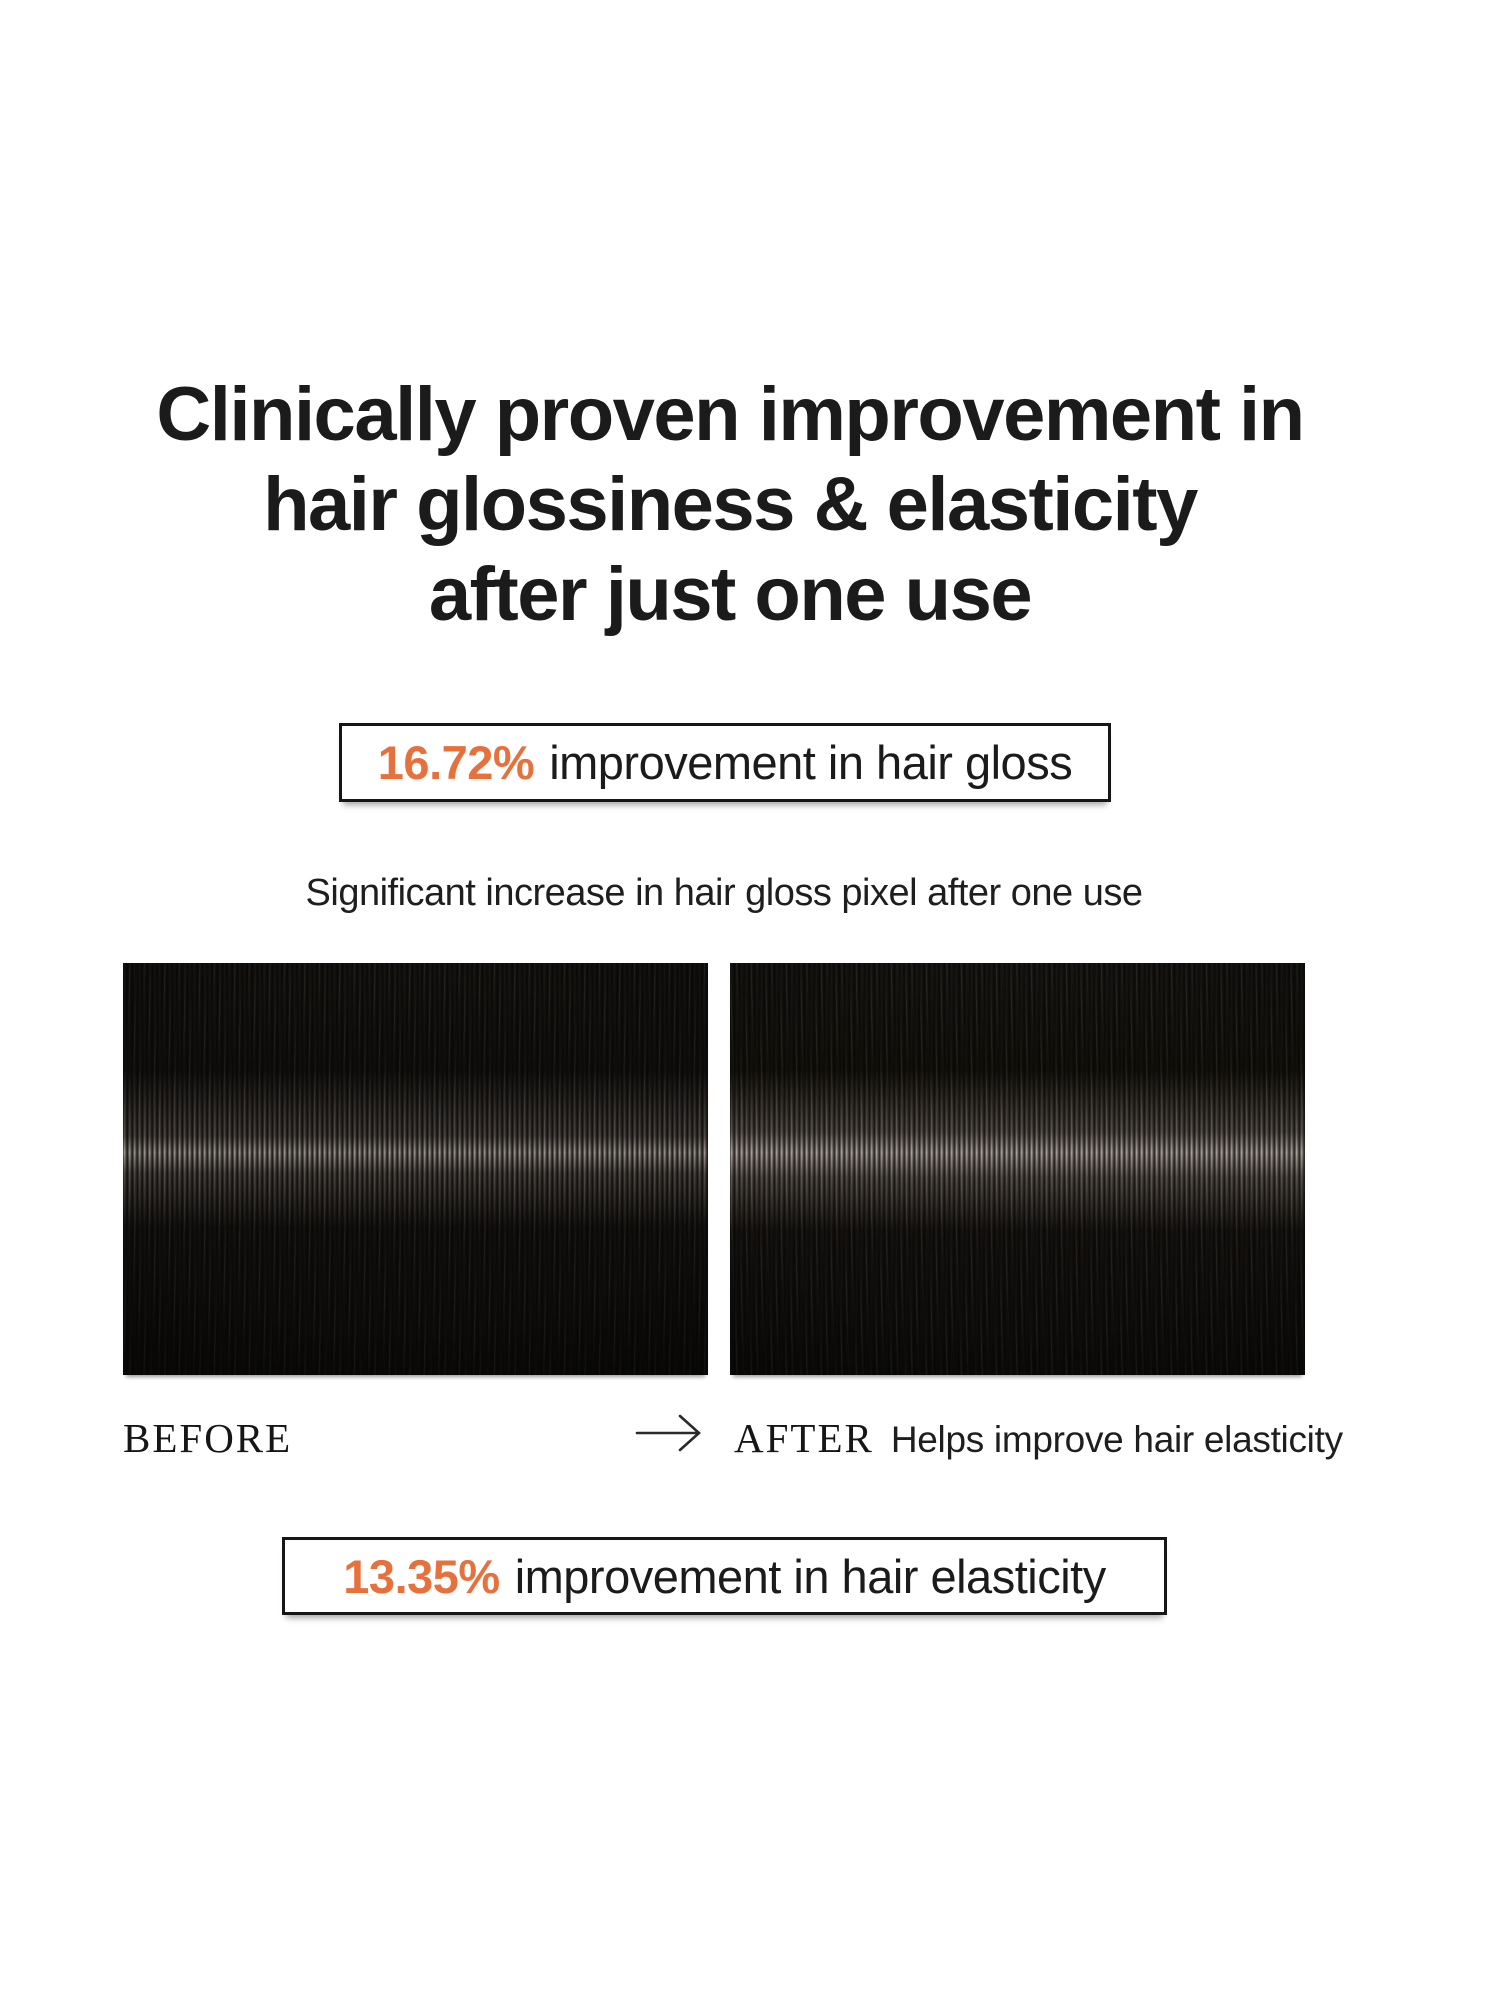 The height and width of the screenshot is (2000, 1500). What do you see at coordinates (421, 1576) in the screenshot?
I see `elasticity-claim-percent: 13.35%` at bounding box center [421, 1576].